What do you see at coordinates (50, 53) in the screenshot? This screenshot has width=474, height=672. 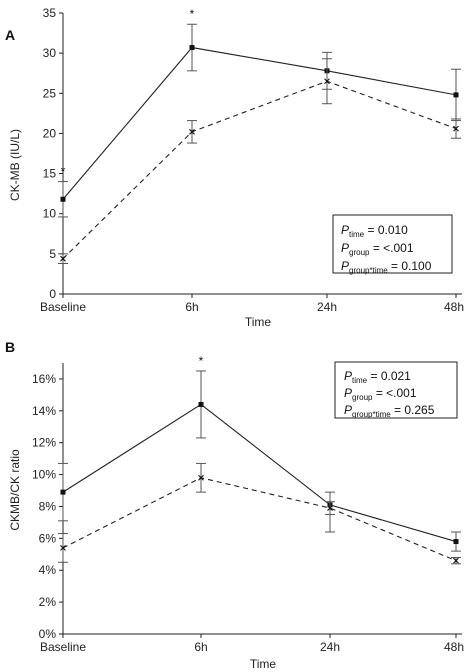 I see `panel-a-y-tick-label: 30` at bounding box center [50, 53].